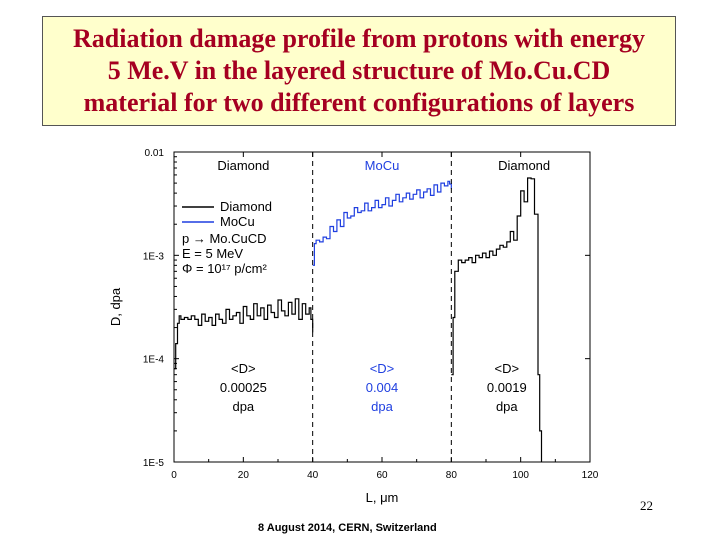 The height and width of the screenshot is (540, 720). I want to click on x-tick-label-1: 20, so click(244, 475).